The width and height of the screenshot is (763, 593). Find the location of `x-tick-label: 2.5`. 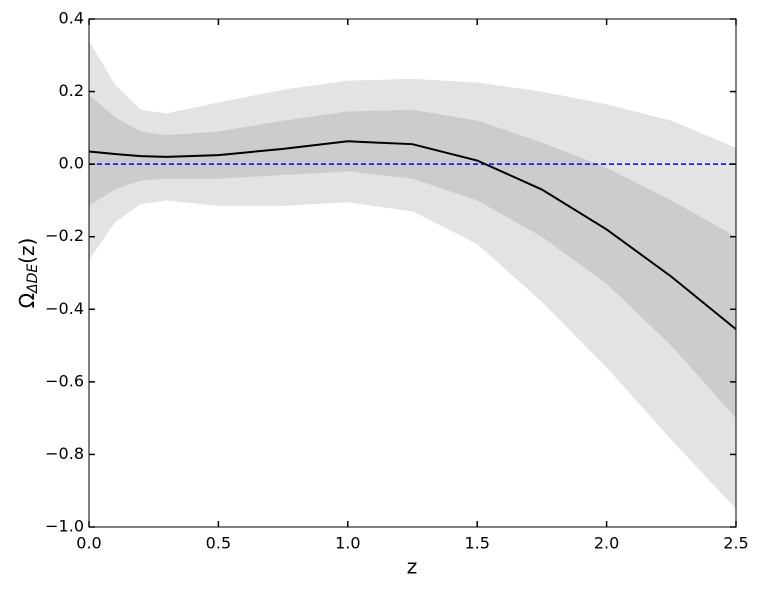

x-tick-label: 2.5 is located at coordinates (735, 543).